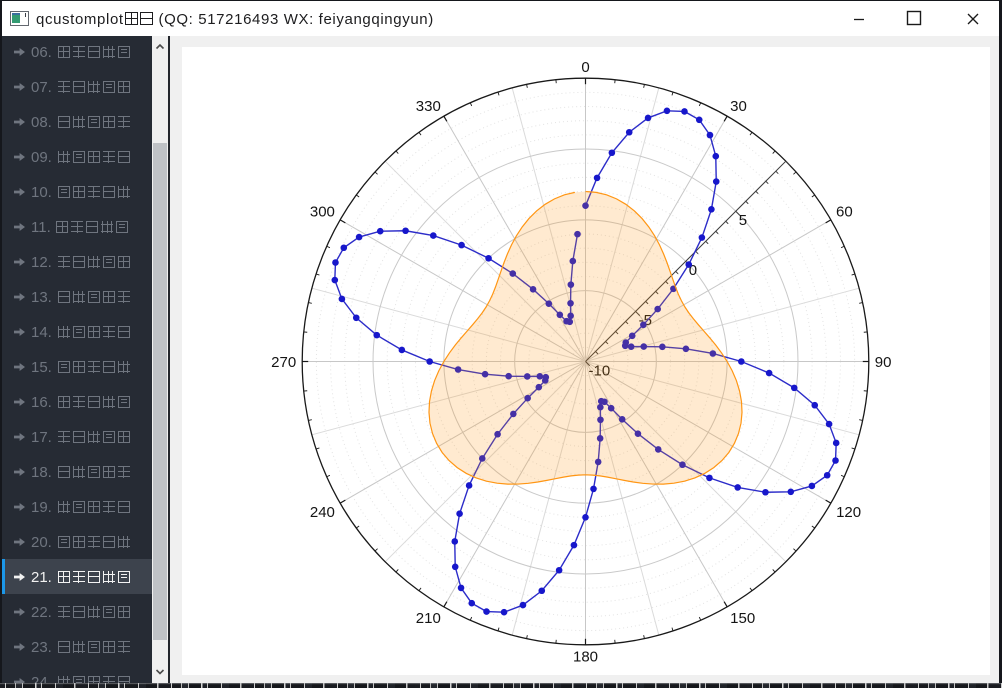 This screenshot has width=1002, height=688. I want to click on svg-text: 30, so click(738, 106).